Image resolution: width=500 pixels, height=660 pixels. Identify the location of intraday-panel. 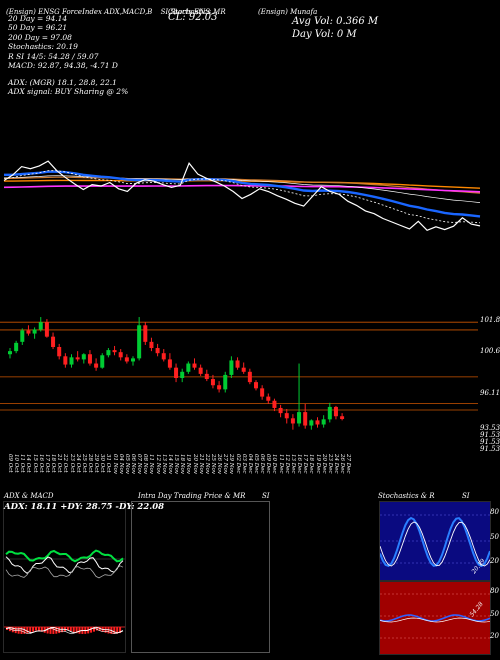
(200, 577).